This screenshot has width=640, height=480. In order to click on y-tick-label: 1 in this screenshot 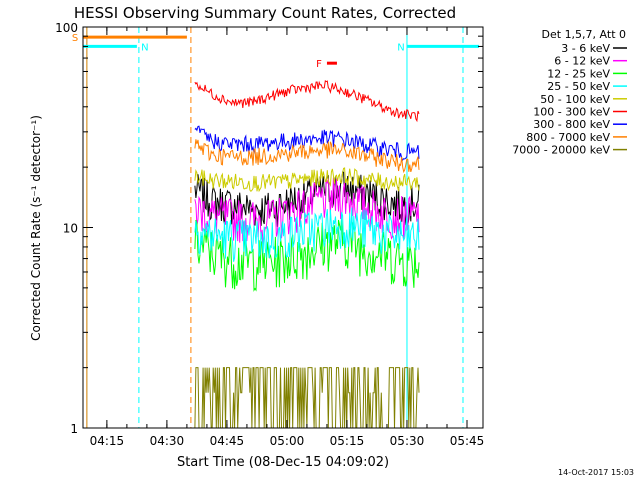, I will do `click(74, 429)`.